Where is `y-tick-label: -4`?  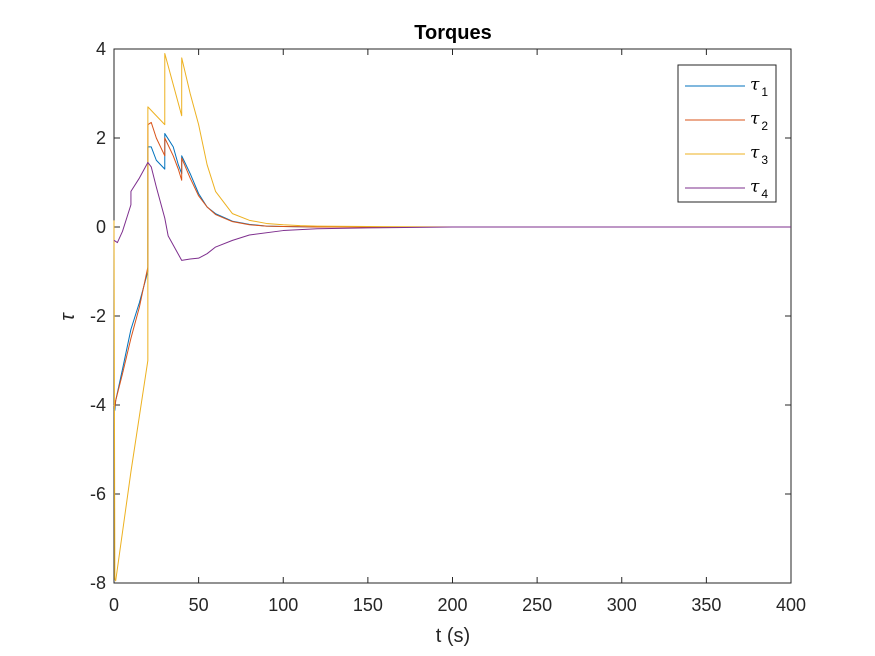 y-tick-label: -4 is located at coordinates (98, 405).